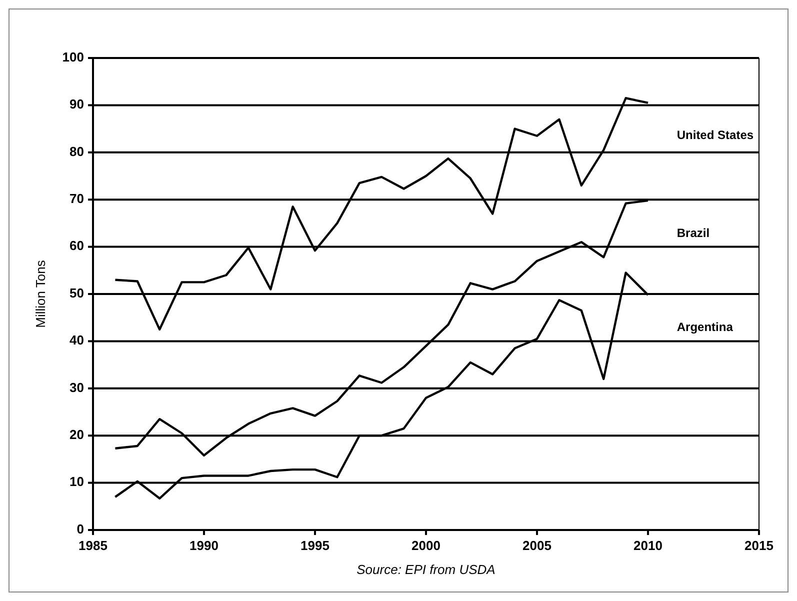 This screenshot has height=601, width=797. Describe the element at coordinates (77, 292) in the screenshot. I see `y-tick-label: 50` at that location.